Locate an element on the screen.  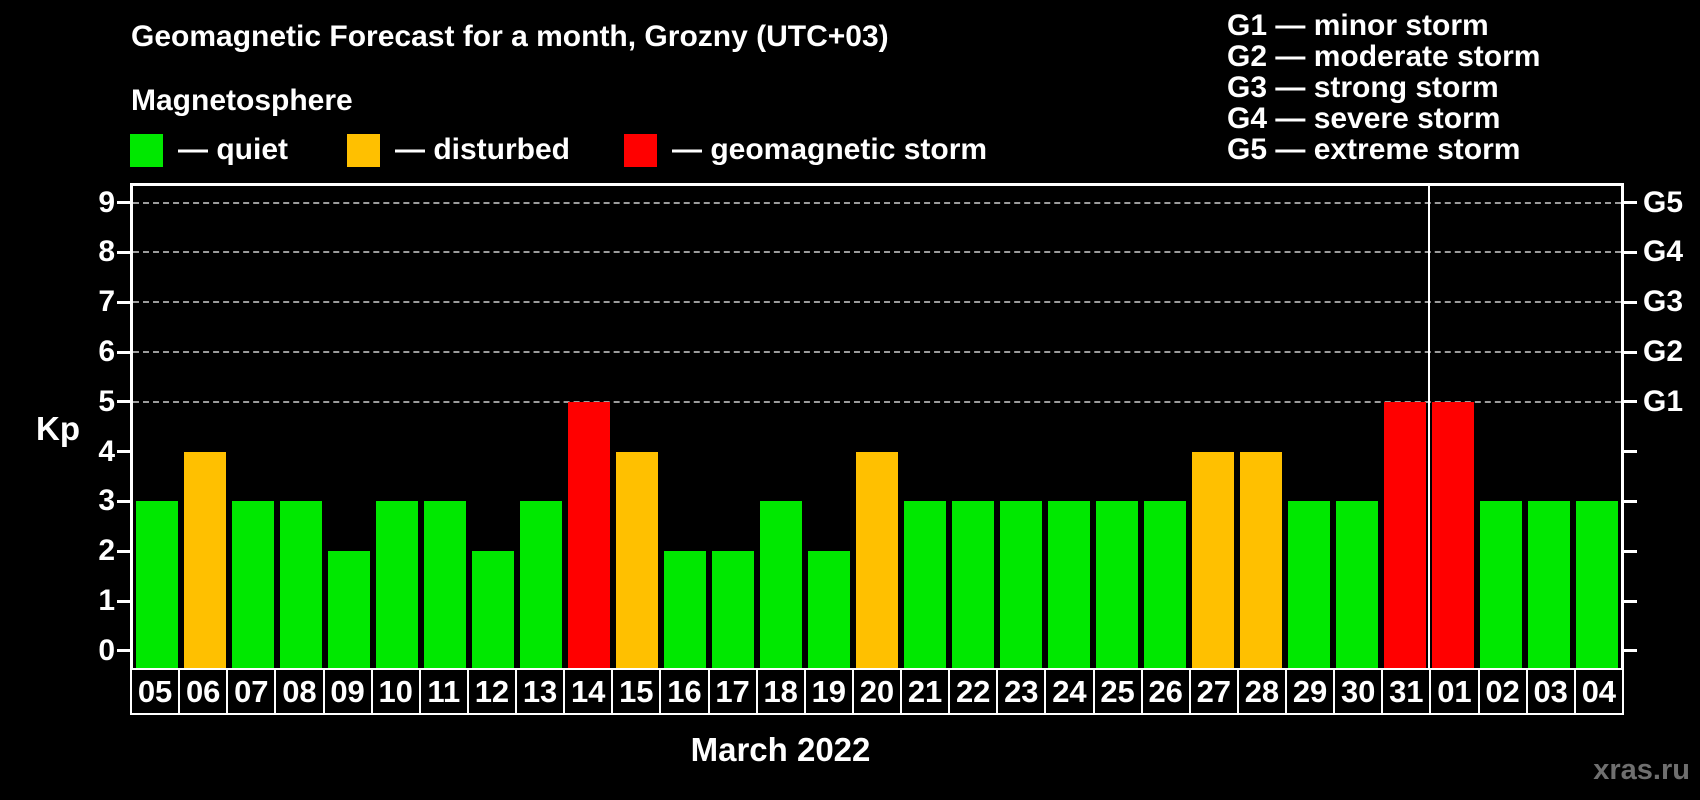
y-tick-9: 9 is located at coordinates (106, 202).